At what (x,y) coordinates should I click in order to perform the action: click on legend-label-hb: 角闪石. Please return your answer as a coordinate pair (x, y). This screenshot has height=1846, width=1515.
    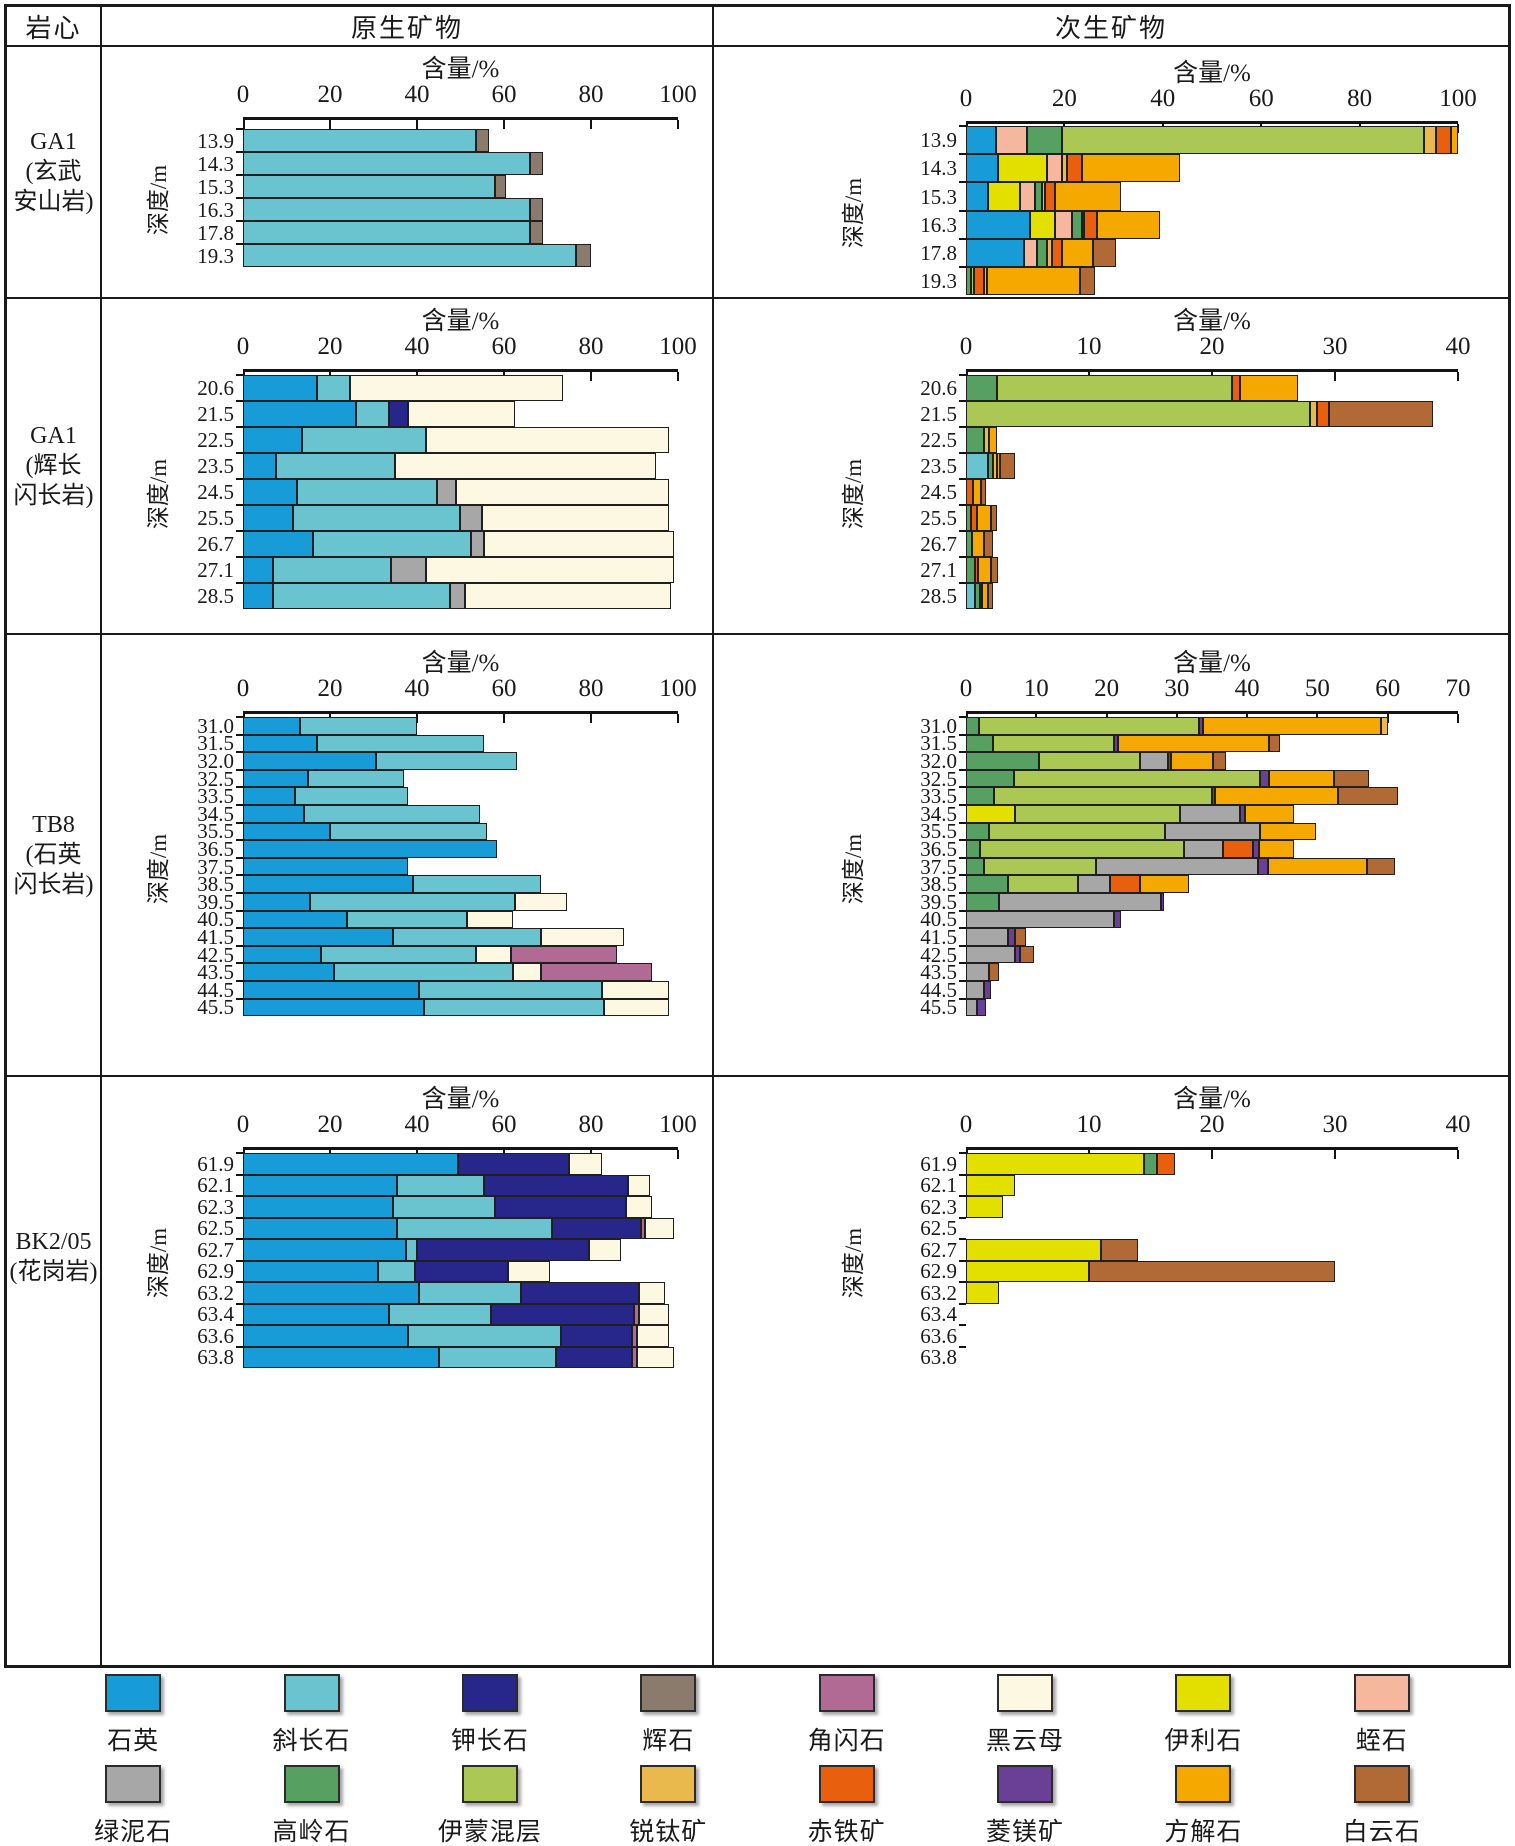
    Looking at the image, I should click on (846, 1741).